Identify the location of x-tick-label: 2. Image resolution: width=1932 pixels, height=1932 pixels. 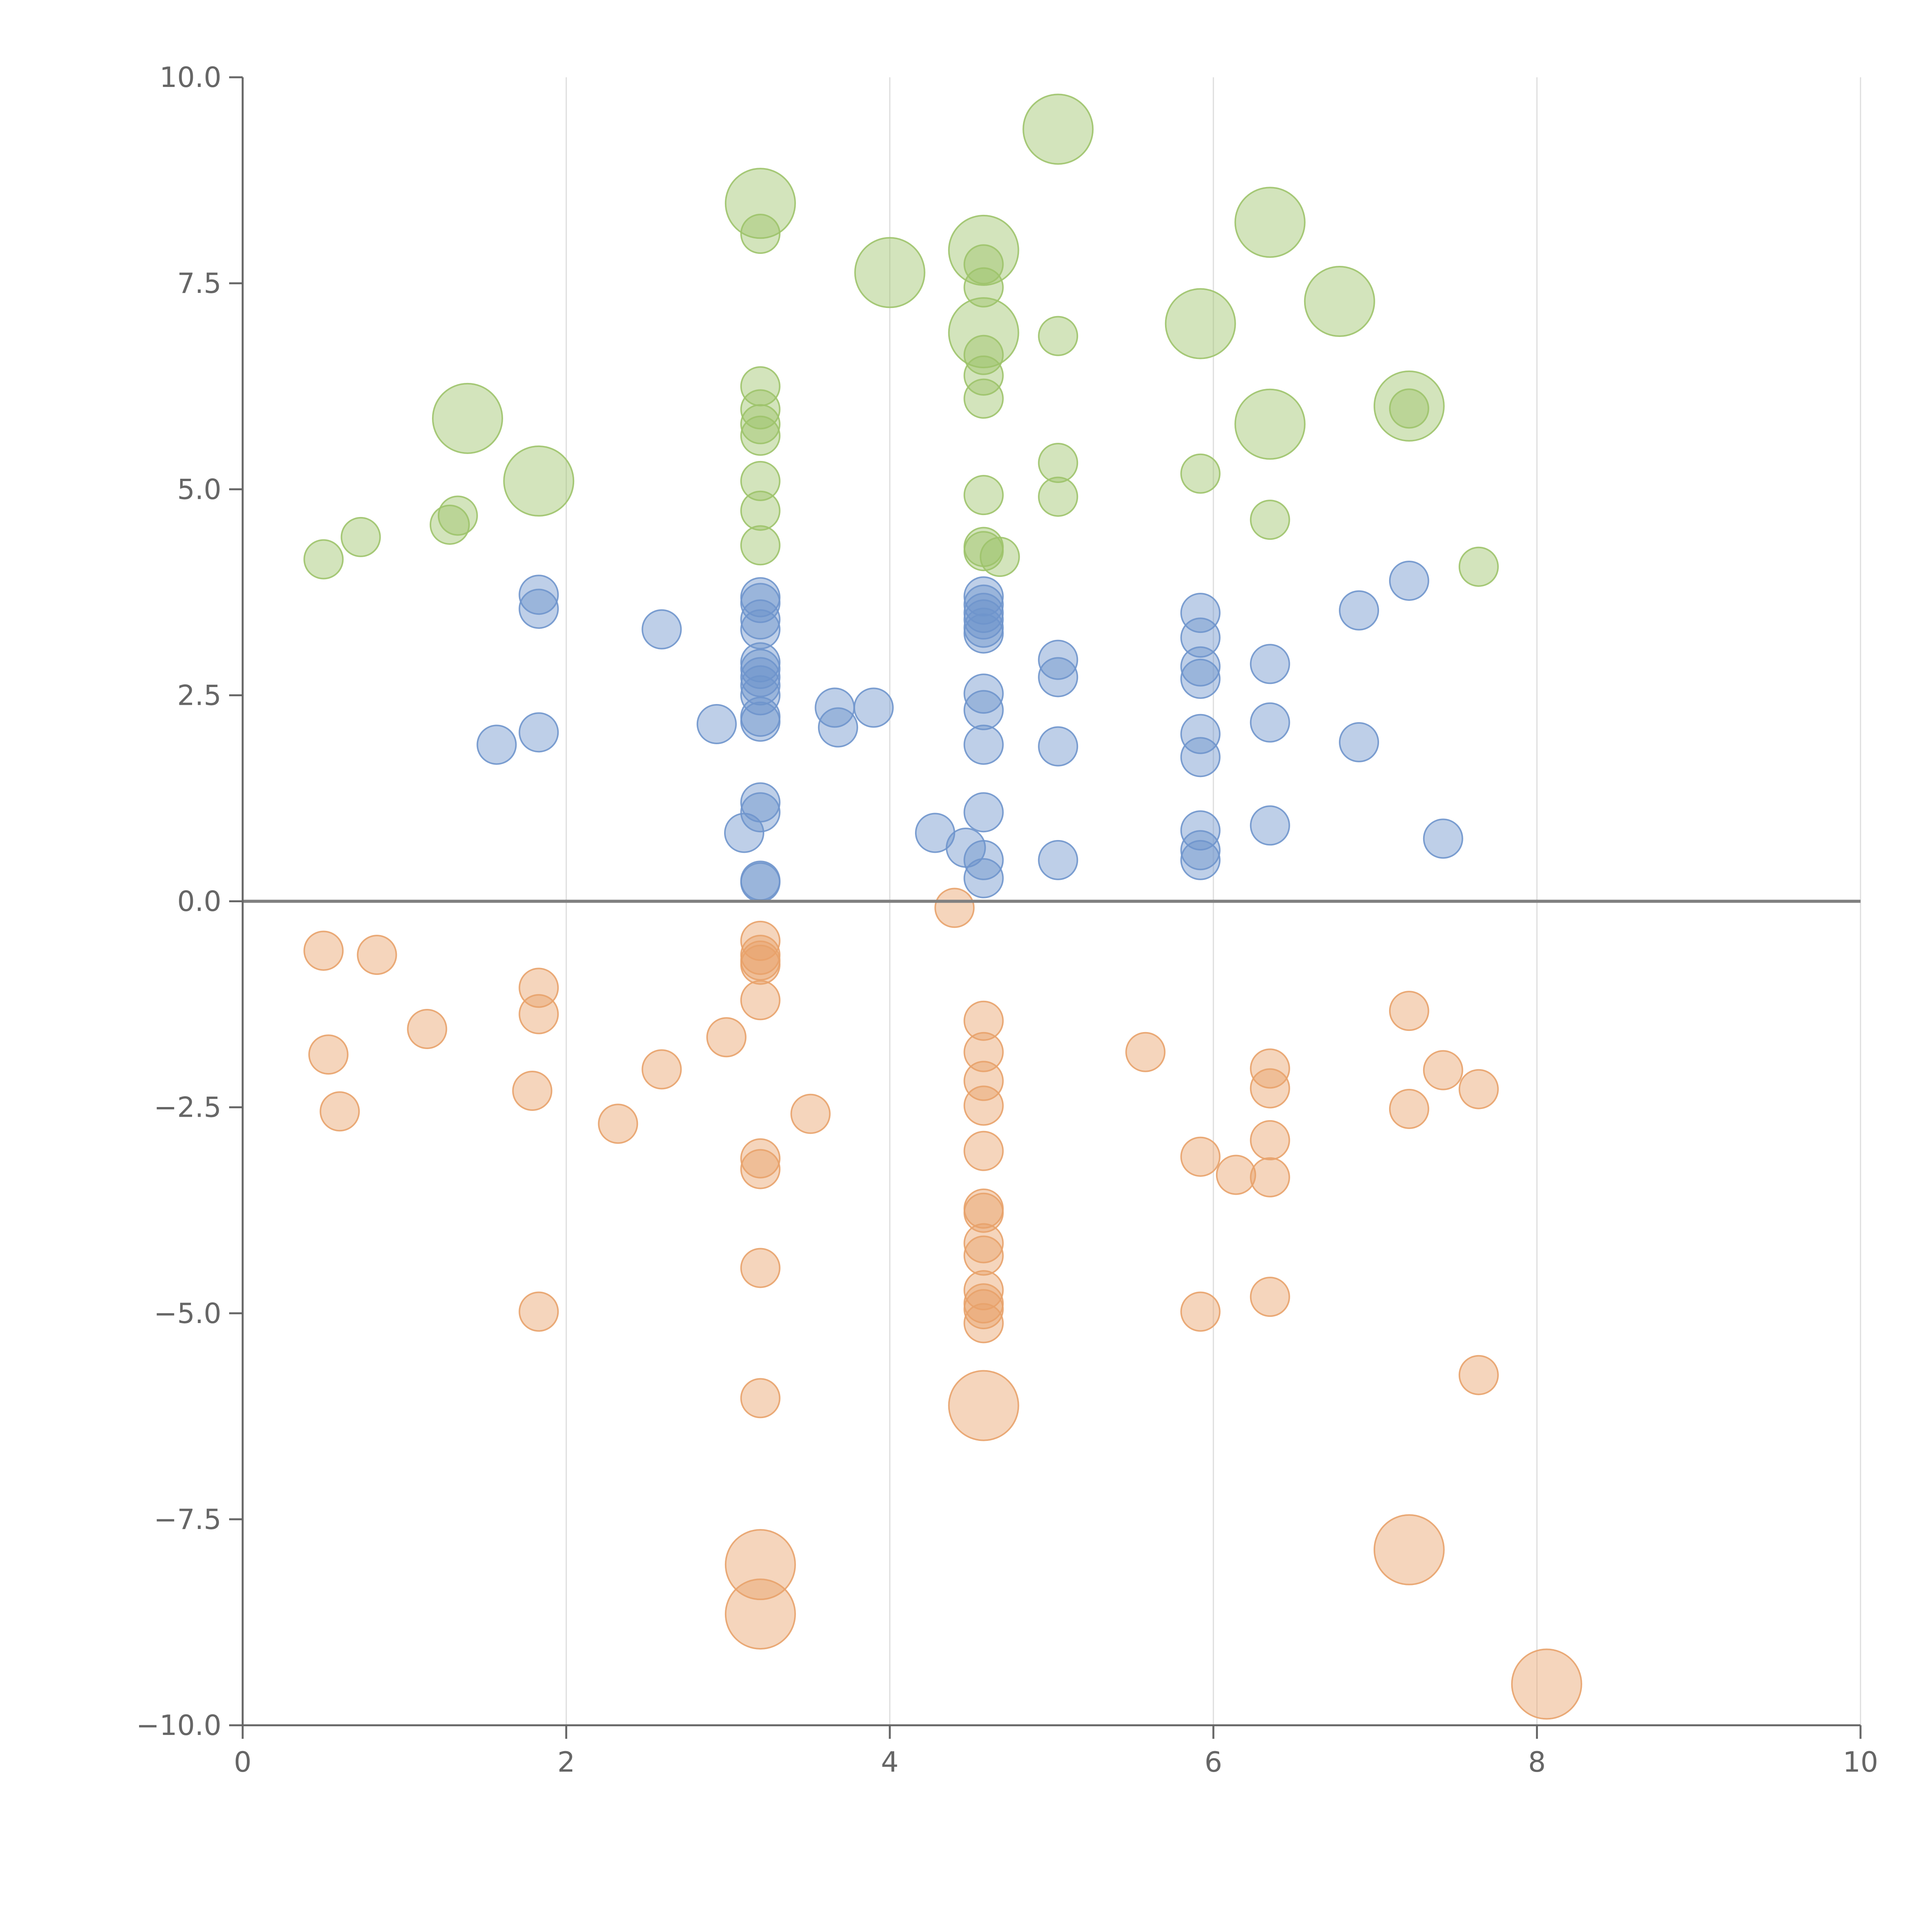
(566, 1762).